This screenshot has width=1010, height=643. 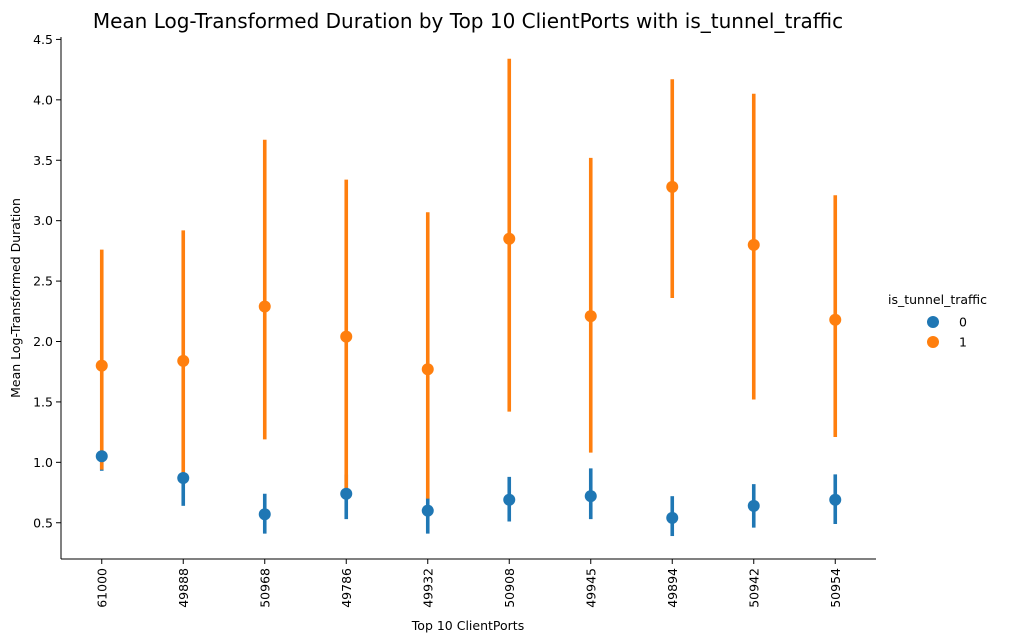 I want to click on y-ticks: 0.5 1.0 1.5 2.0 2.5 3.0 3.5 4.0 4.5, so click(x=47, y=281).